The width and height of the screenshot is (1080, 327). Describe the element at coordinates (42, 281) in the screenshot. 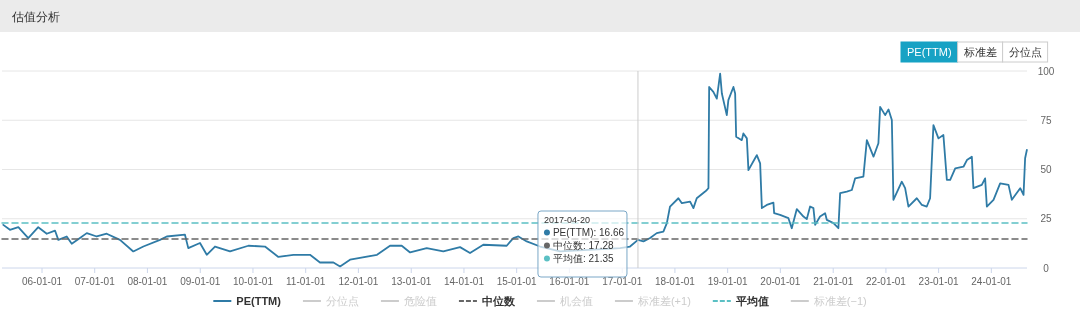

I see `x-tick-label: 06-01-01` at that location.